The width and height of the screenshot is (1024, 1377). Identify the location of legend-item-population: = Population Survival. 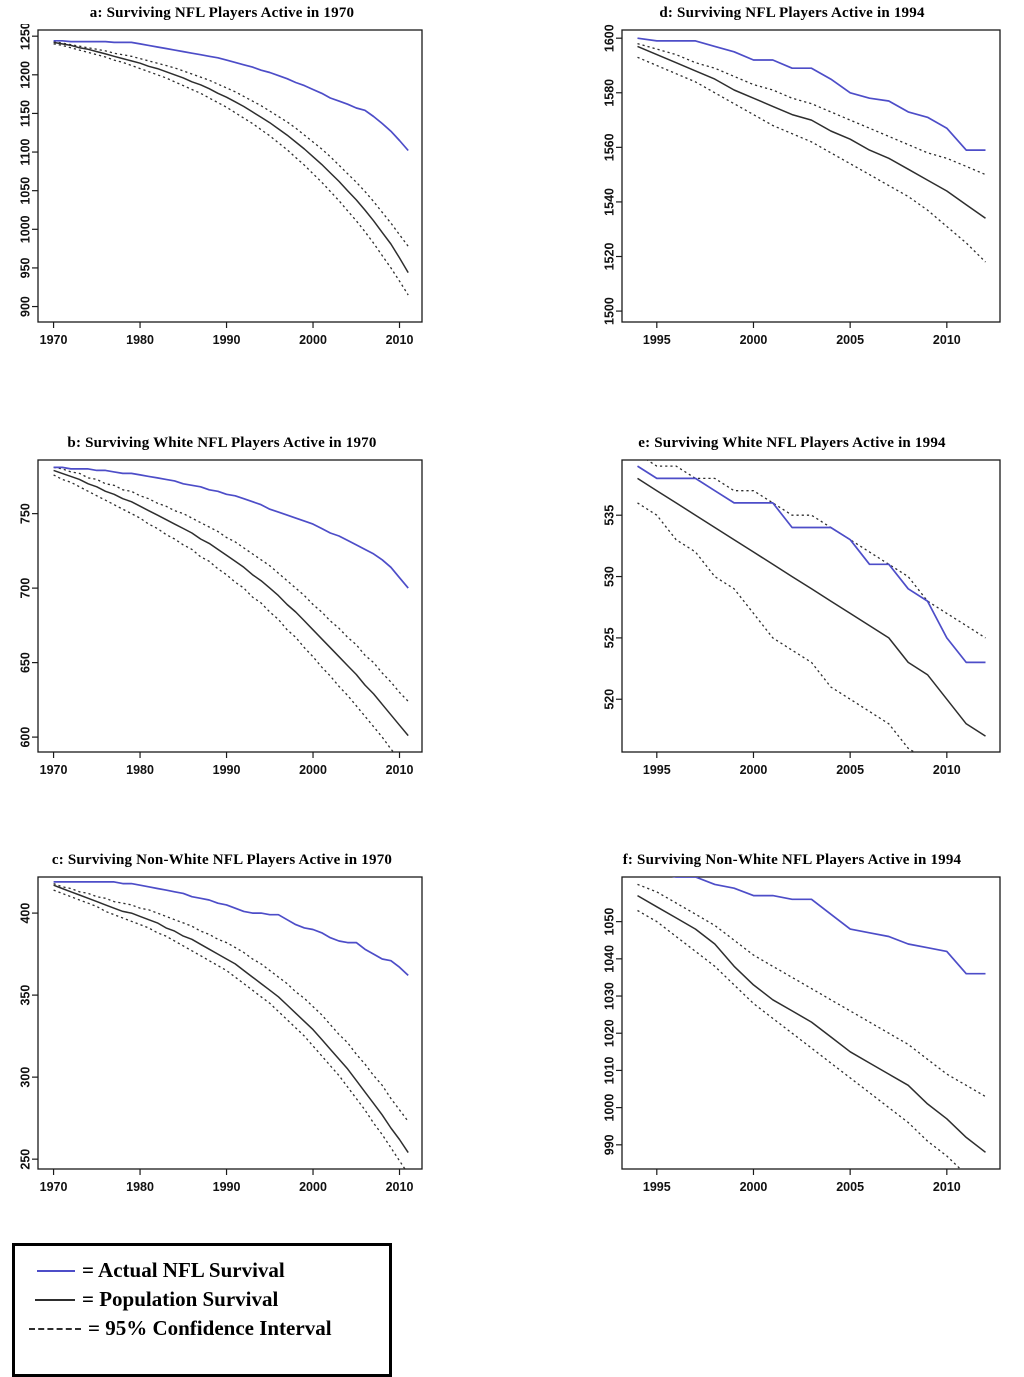
(209, 1299).